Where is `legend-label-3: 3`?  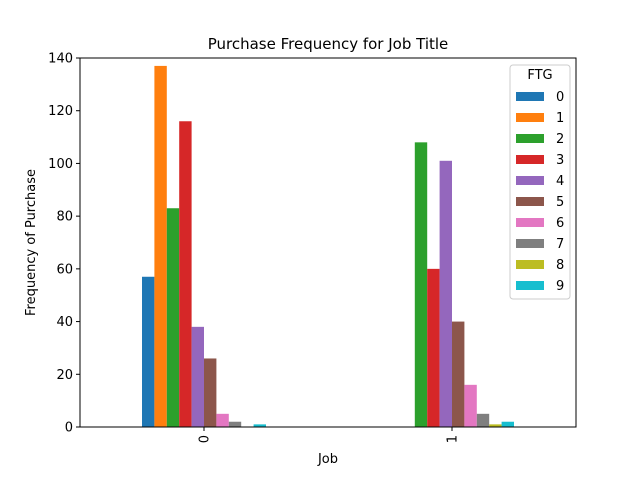
legend-label-3: 3 is located at coordinates (560, 160).